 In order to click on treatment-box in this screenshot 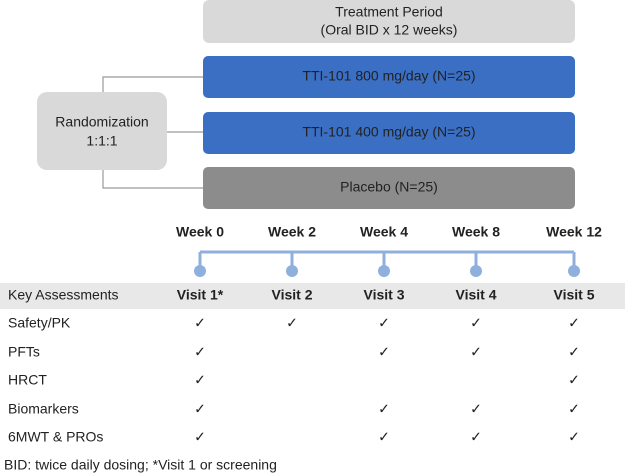, I will do `click(389, 21)`.